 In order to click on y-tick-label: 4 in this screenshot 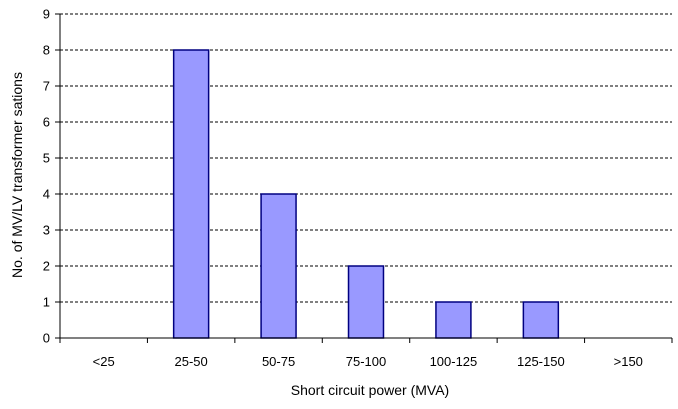, I will do `click(46, 194)`.